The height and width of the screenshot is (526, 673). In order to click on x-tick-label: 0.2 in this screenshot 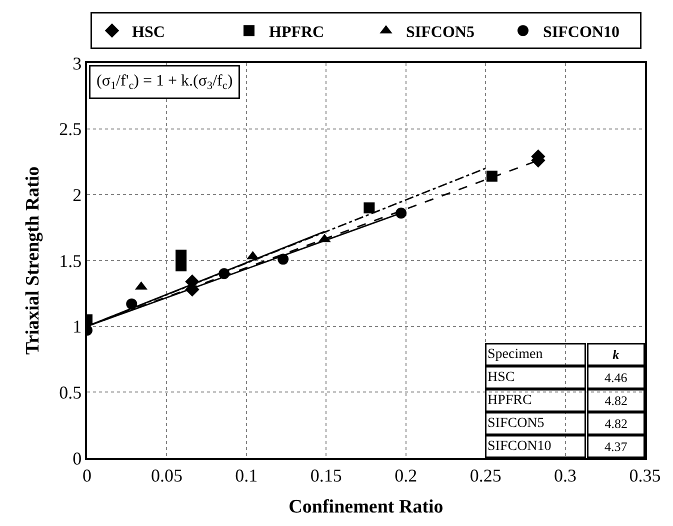, I will do `click(406, 475)`.